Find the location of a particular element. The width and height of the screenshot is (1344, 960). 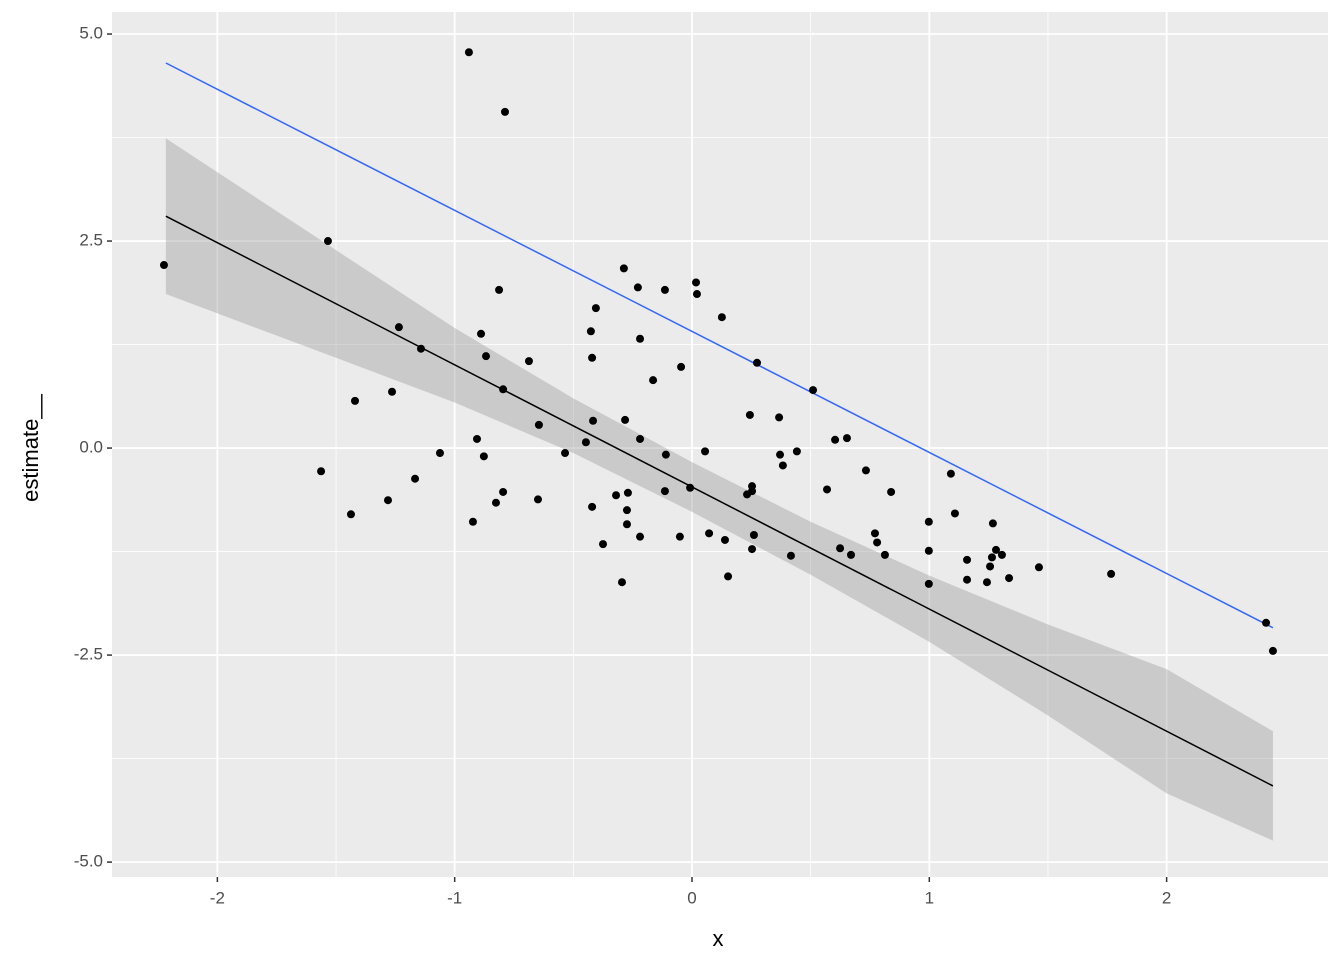

y-tick-label: 2.5 is located at coordinates (91, 240).